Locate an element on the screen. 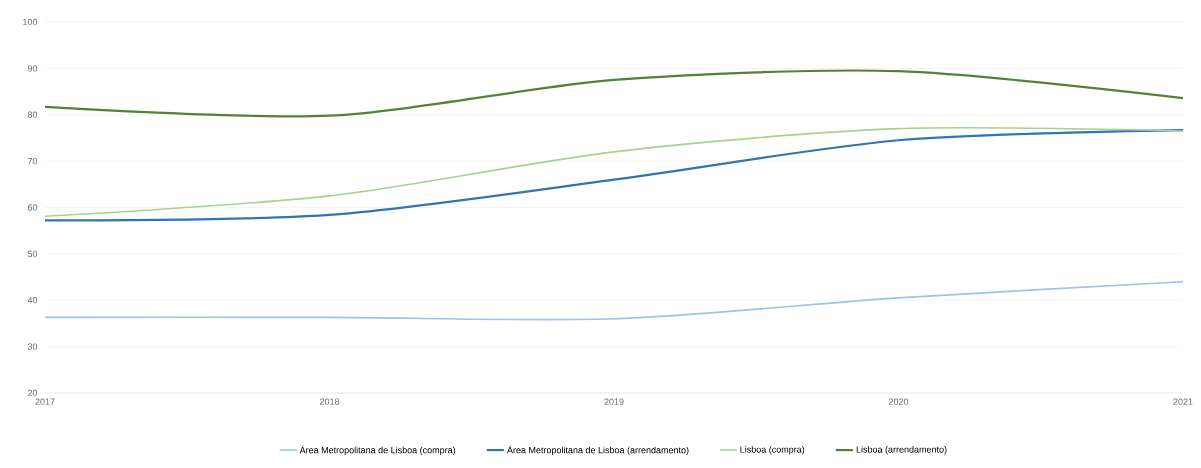 The height and width of the screenshot is (468, 1201). y-tick-label: 60 is located at coordinates (32, 207).